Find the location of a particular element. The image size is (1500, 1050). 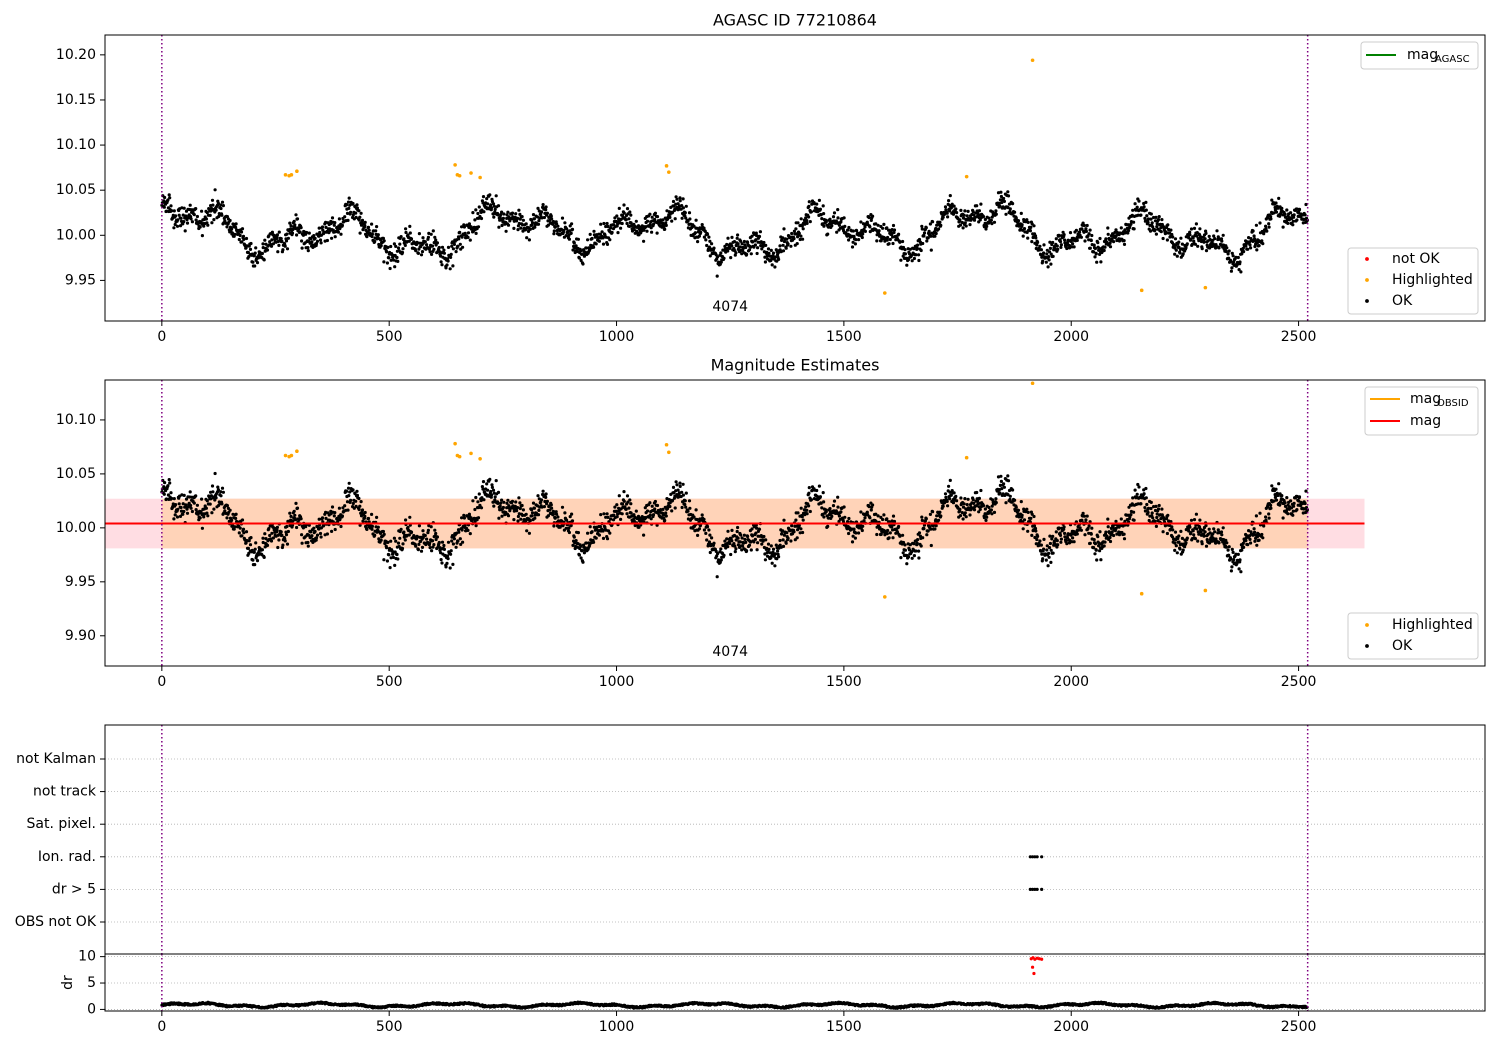

x-tick-label: 1500 is located at coordinates (844, 337).